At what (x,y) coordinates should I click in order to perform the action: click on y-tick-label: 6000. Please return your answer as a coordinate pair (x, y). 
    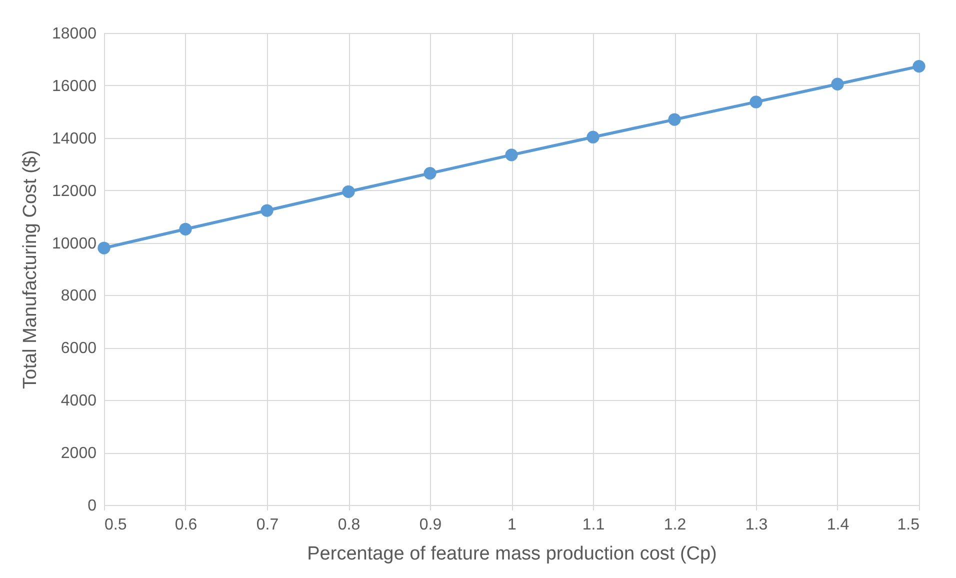
    Looking at the image, I should click on (78, 349).